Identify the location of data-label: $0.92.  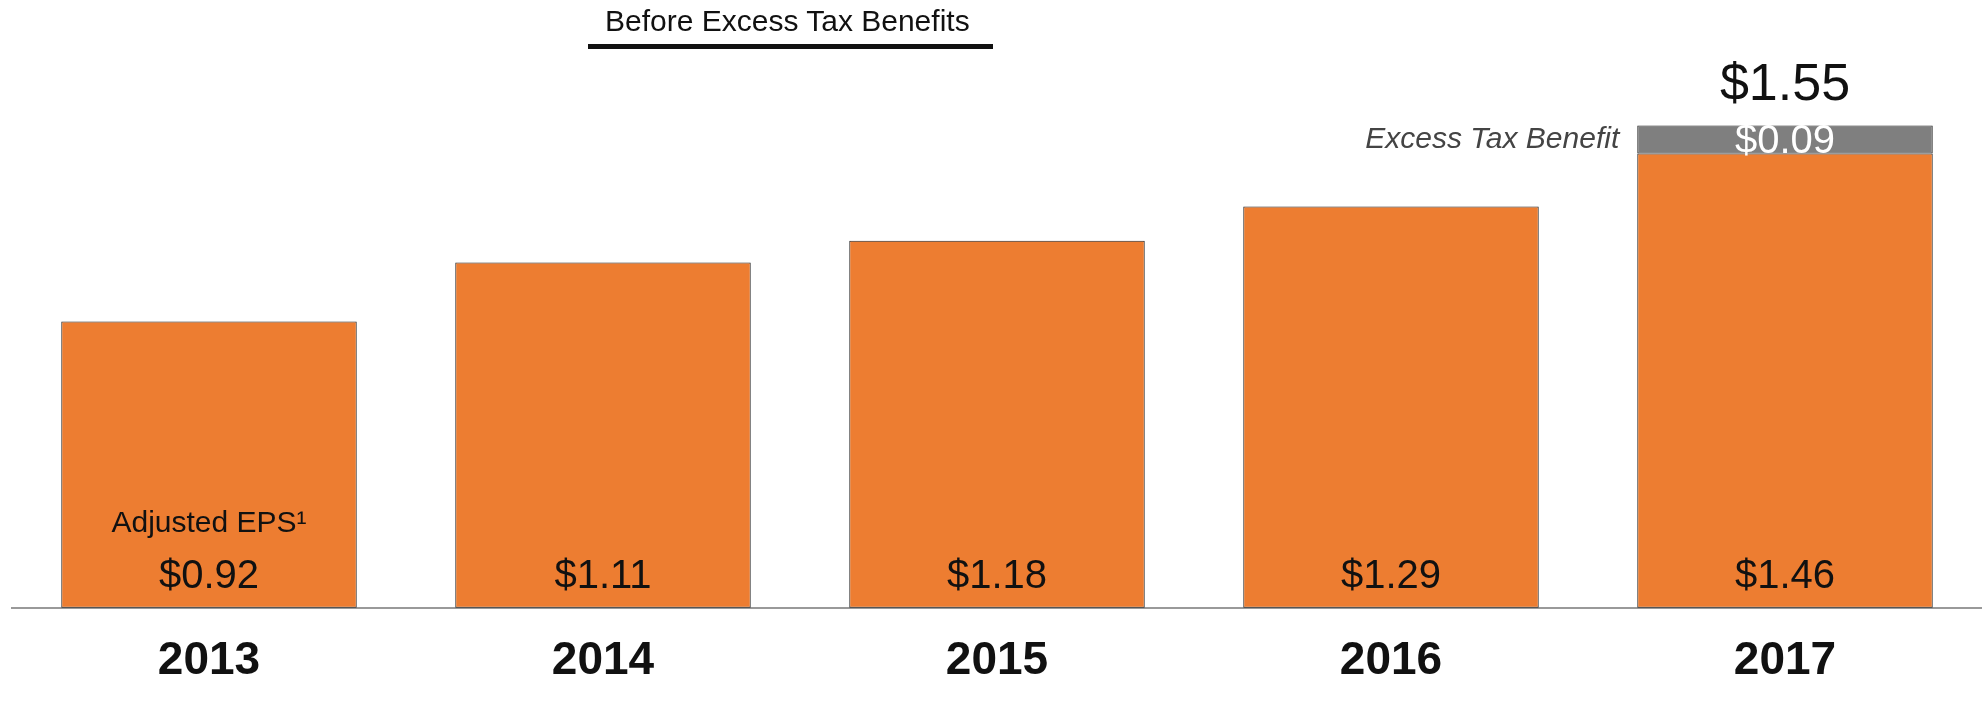
(209, 573).